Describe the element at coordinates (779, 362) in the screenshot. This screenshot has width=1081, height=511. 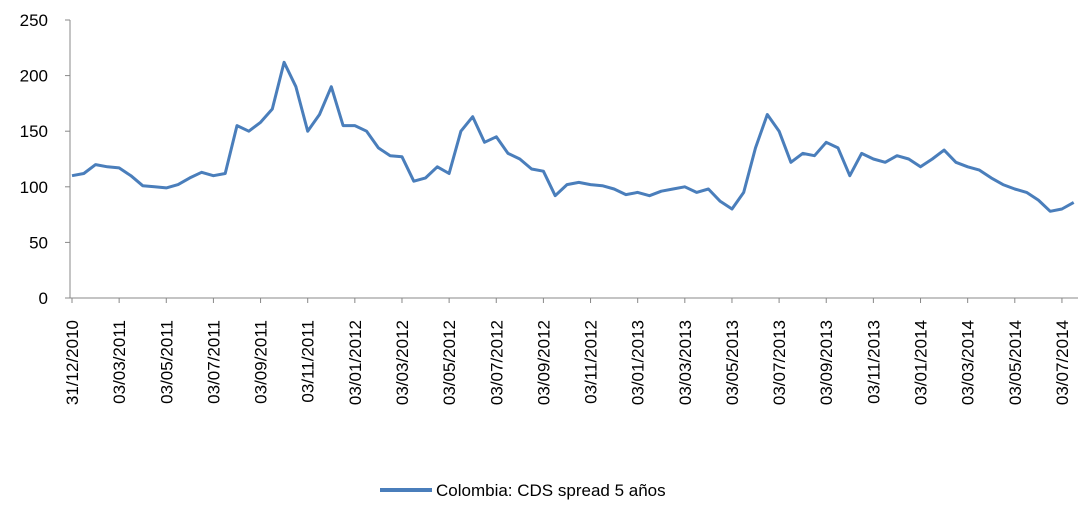
I see `x-tick-label: 03/07/2013` at that location.